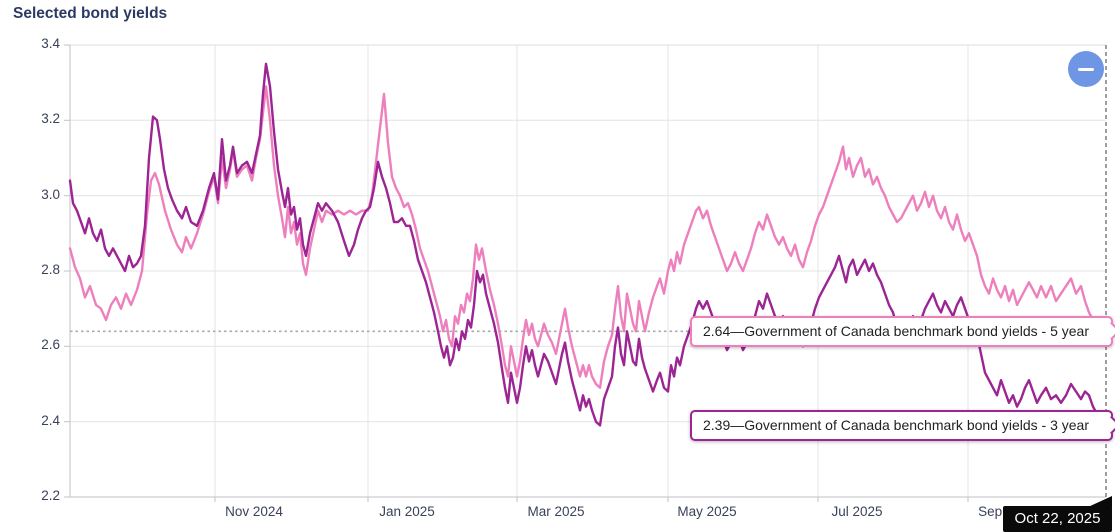 Image resolution: width=1115 pixels, height=532 pixels. What do you see at coordinates (857, 511) in the screenshot?
I see `x-axis-label: Jul 2025` at bounding box center [857, 511].